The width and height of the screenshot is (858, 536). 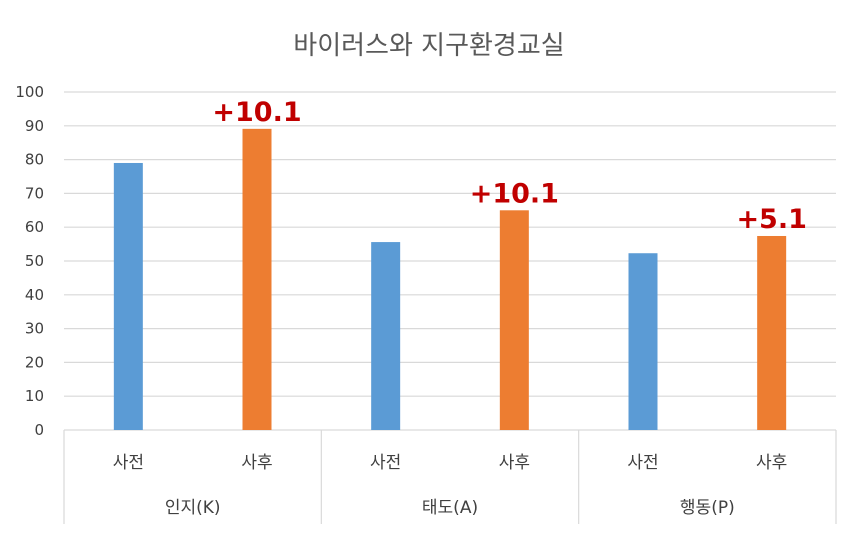 I want to click on y-tick-label: 60, so click(x=34, y=227).